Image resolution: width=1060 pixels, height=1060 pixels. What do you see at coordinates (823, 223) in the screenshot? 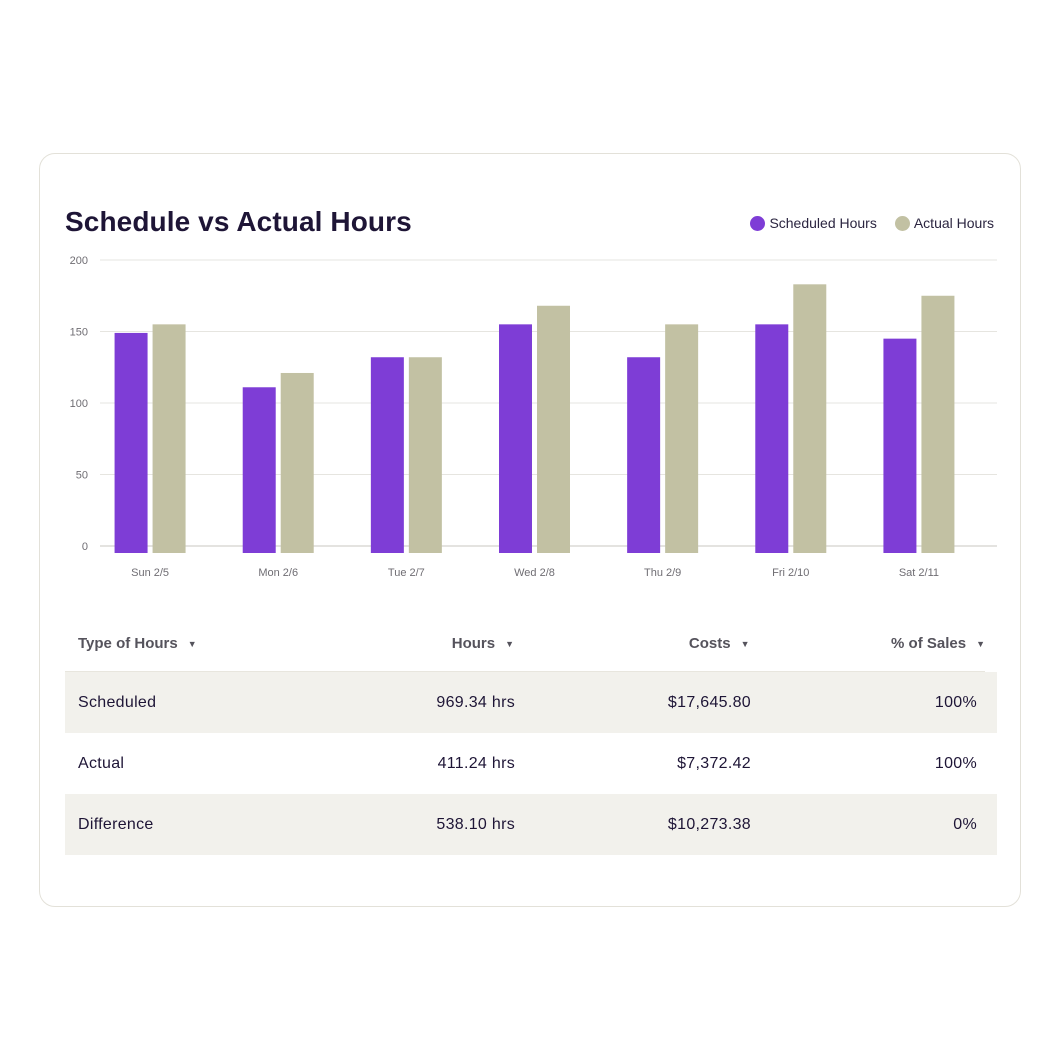
I see `legend-label-scheduled: Scheduled Hours` at bounding box center [823, 223].